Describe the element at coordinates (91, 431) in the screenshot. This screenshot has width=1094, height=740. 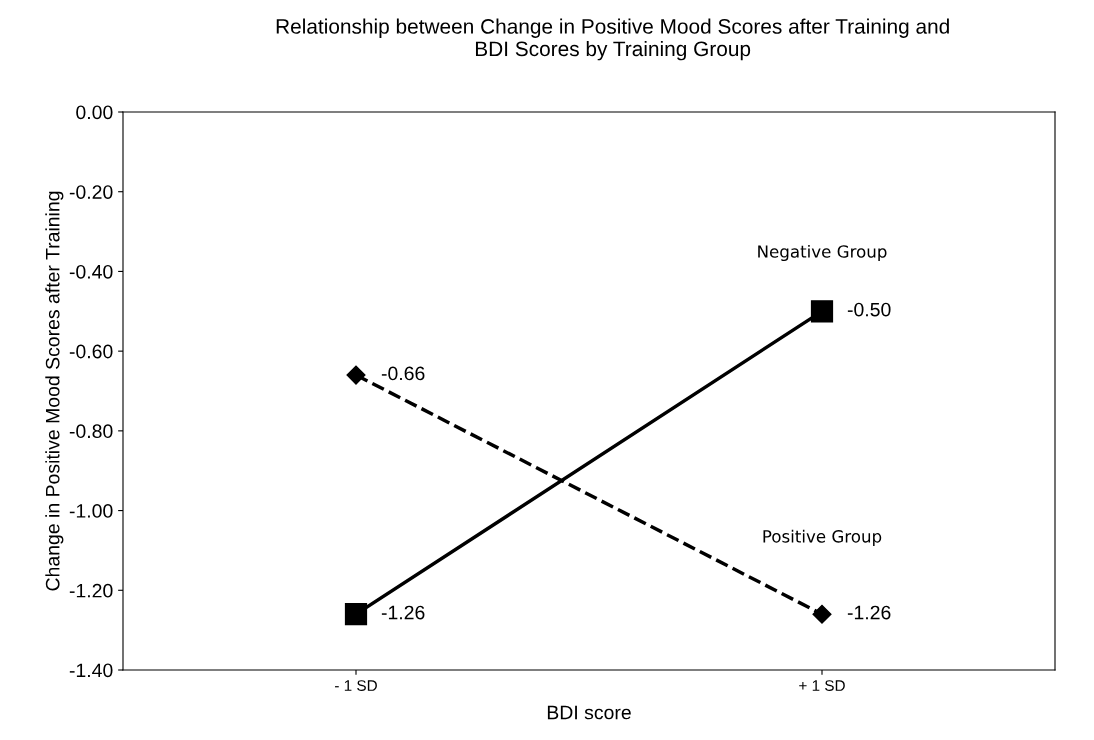
I see `y-tick-label: -0.80` at that location.